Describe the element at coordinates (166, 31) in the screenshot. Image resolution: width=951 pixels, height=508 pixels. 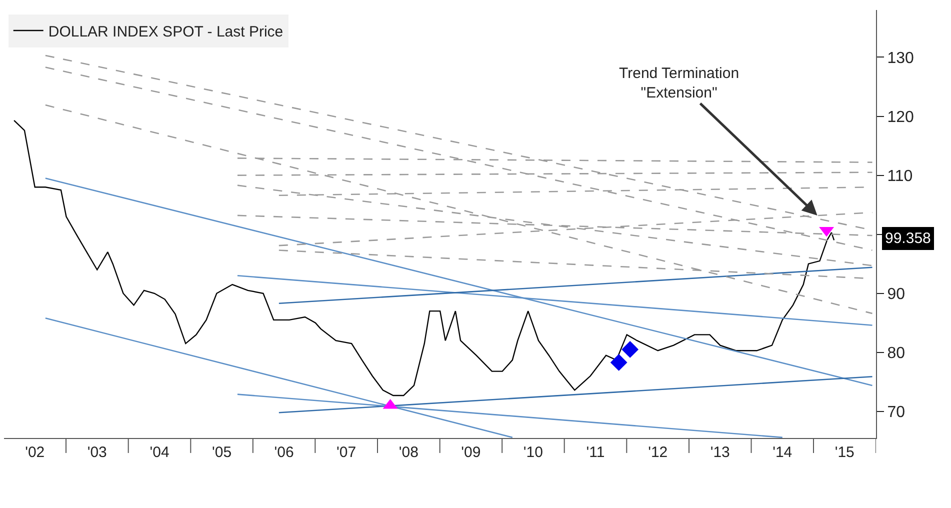
I see `legend-label: DOLLAR INDEX SPOT - Last Price` at that location.